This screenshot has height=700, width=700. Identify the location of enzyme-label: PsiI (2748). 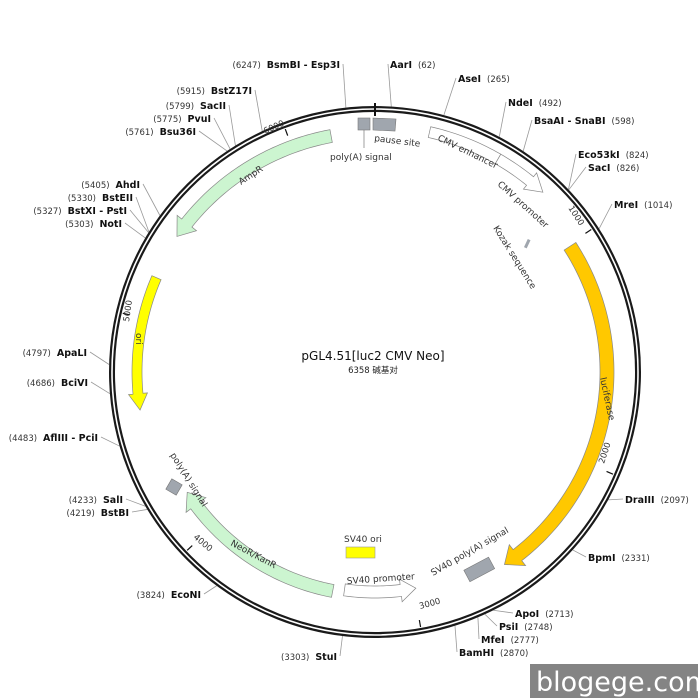
(526, 627).